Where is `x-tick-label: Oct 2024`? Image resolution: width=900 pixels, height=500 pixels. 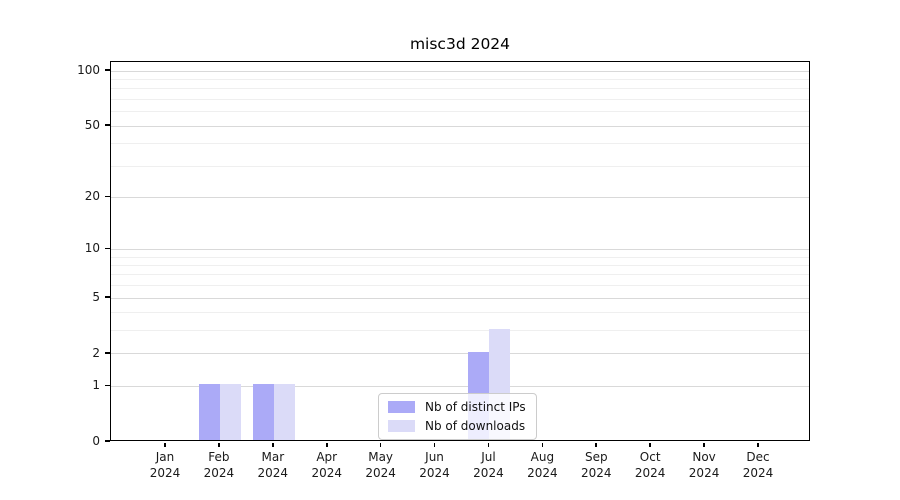 x-tick-label: Oct 2024 is located at coordinates (650, 465).